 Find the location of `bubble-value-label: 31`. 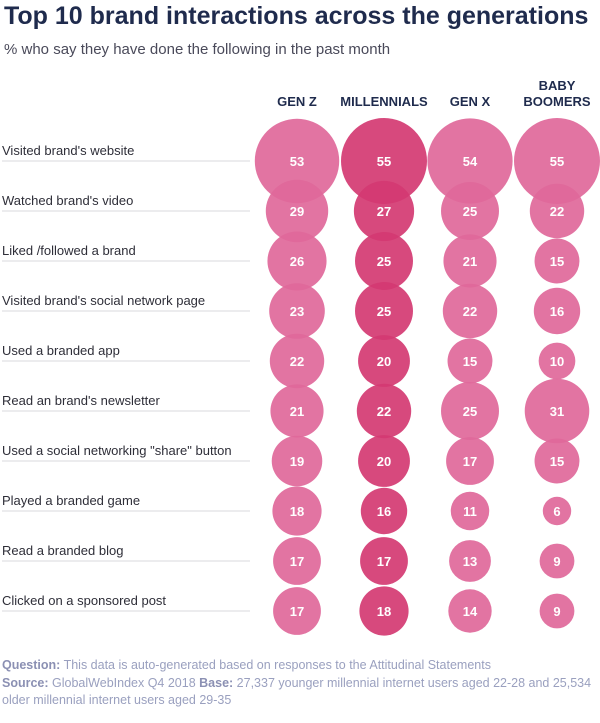

bubble-value-label: 31 is located at coordinates (557, 411).